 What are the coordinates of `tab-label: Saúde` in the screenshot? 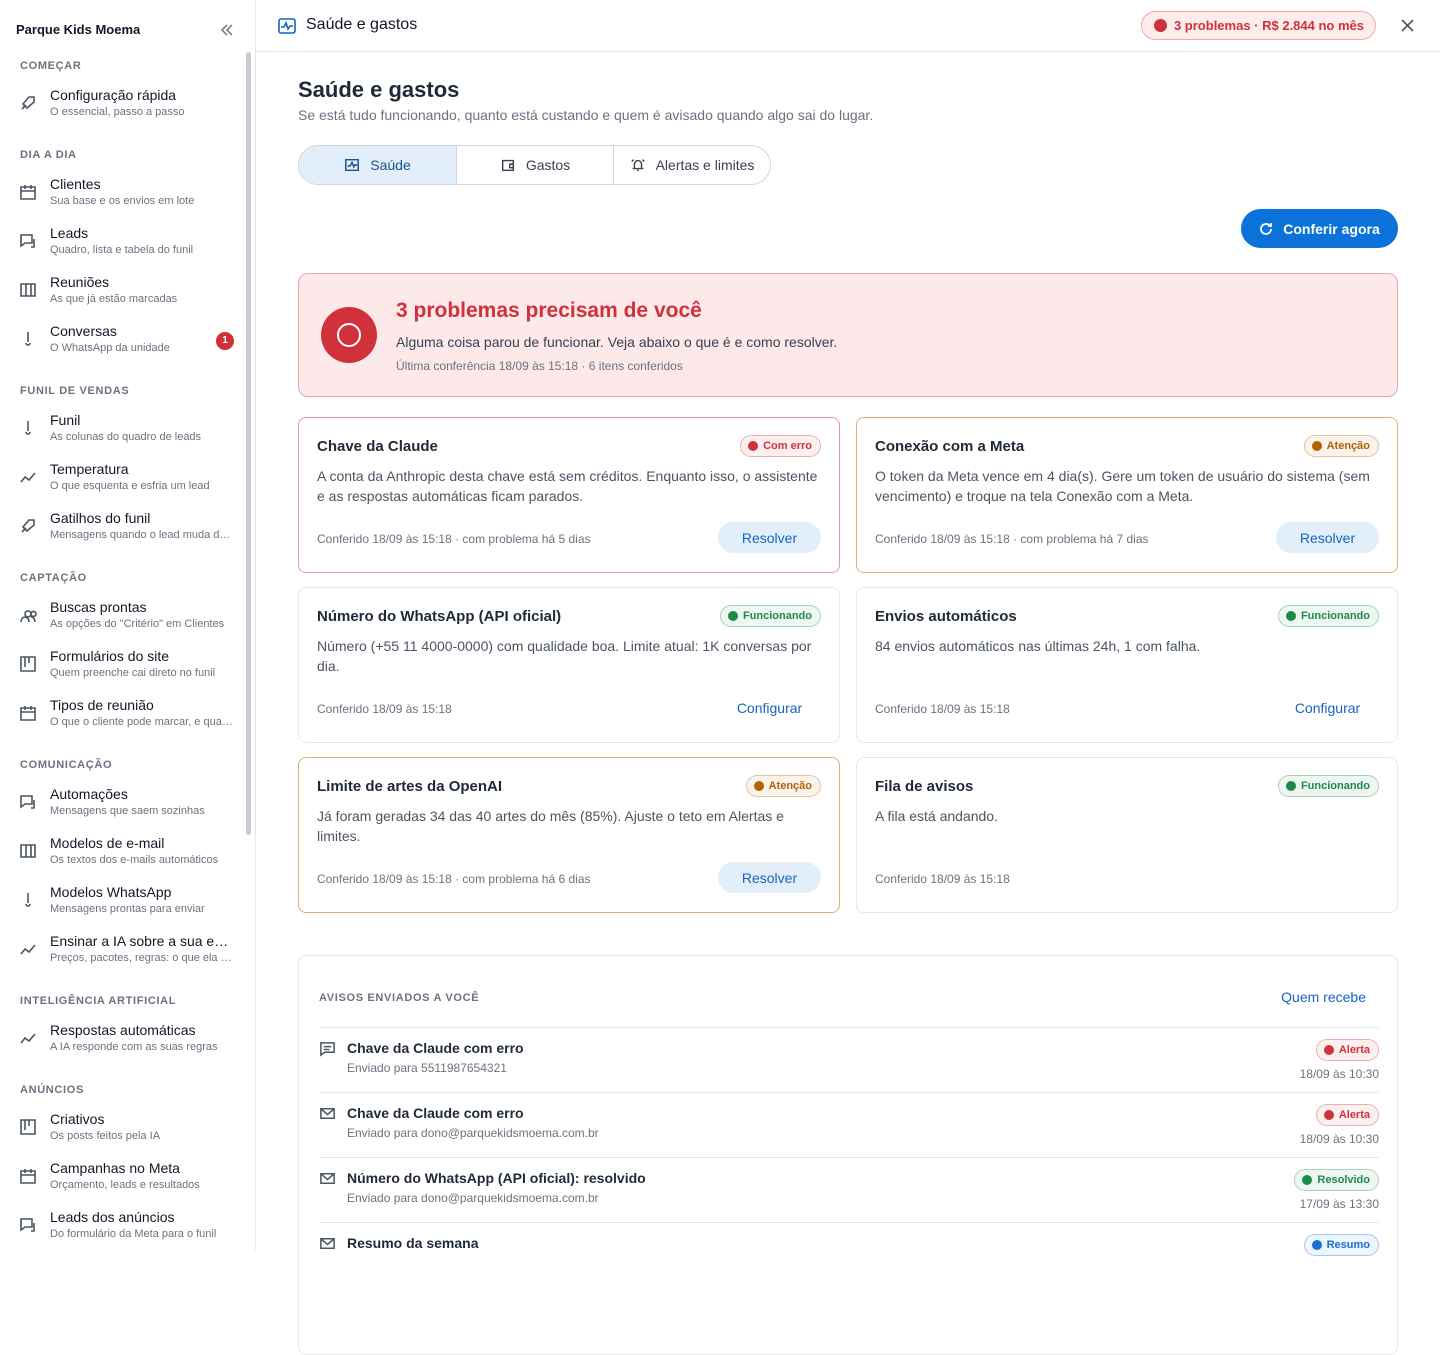 It's located at (390, 165).